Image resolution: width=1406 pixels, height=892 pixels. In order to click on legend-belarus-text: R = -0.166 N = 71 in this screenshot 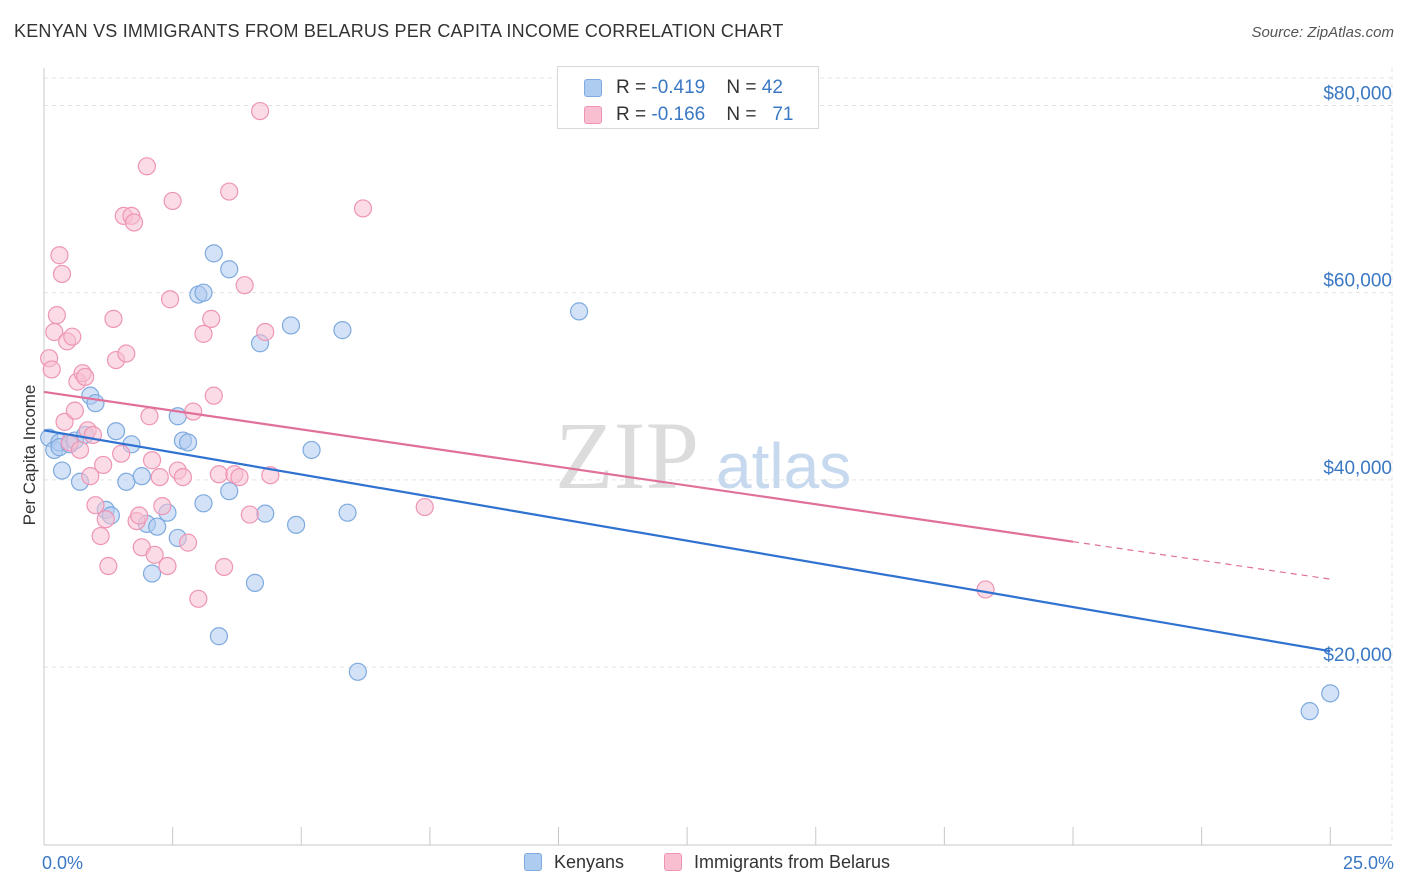, I will do `click(704, 115)`.